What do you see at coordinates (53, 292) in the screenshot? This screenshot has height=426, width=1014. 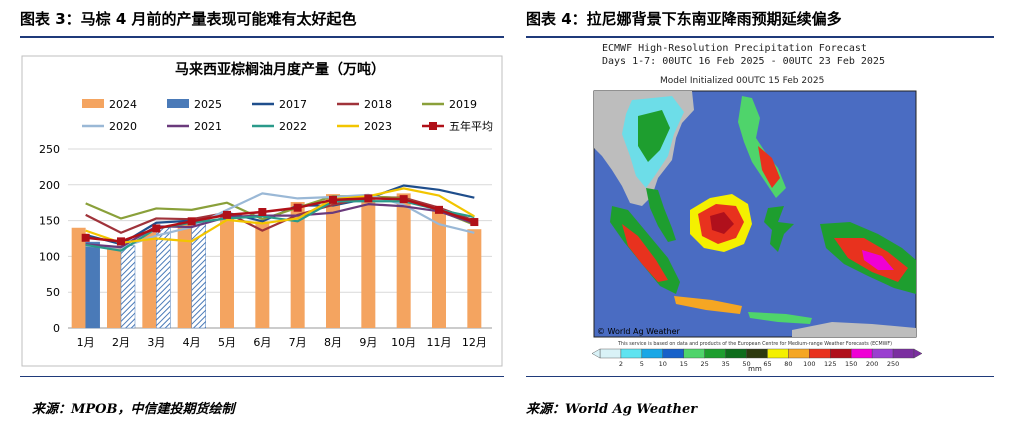 I see `y-tick-label: 50` at bounding box center [53, 292].